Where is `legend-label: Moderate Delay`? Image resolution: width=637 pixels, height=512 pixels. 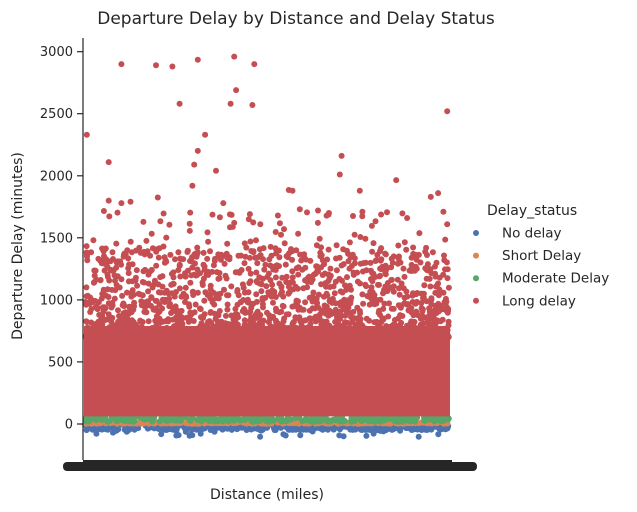
legend-label: Moderate Delay is located at coordinates (555, 279).